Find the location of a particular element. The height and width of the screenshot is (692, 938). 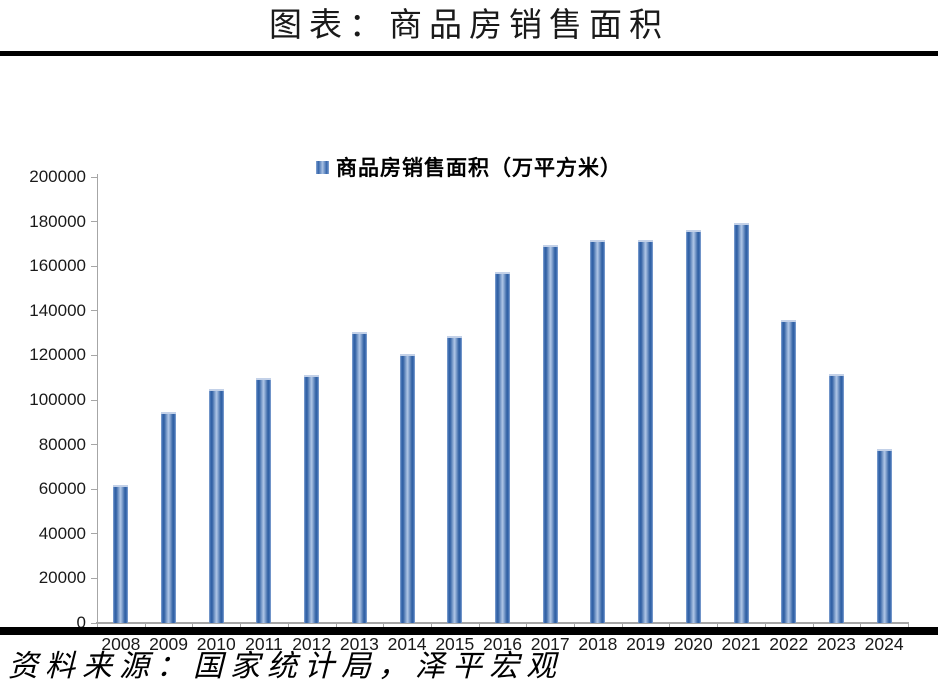

legend-swatch-icon is located at coordinates (322, 167).